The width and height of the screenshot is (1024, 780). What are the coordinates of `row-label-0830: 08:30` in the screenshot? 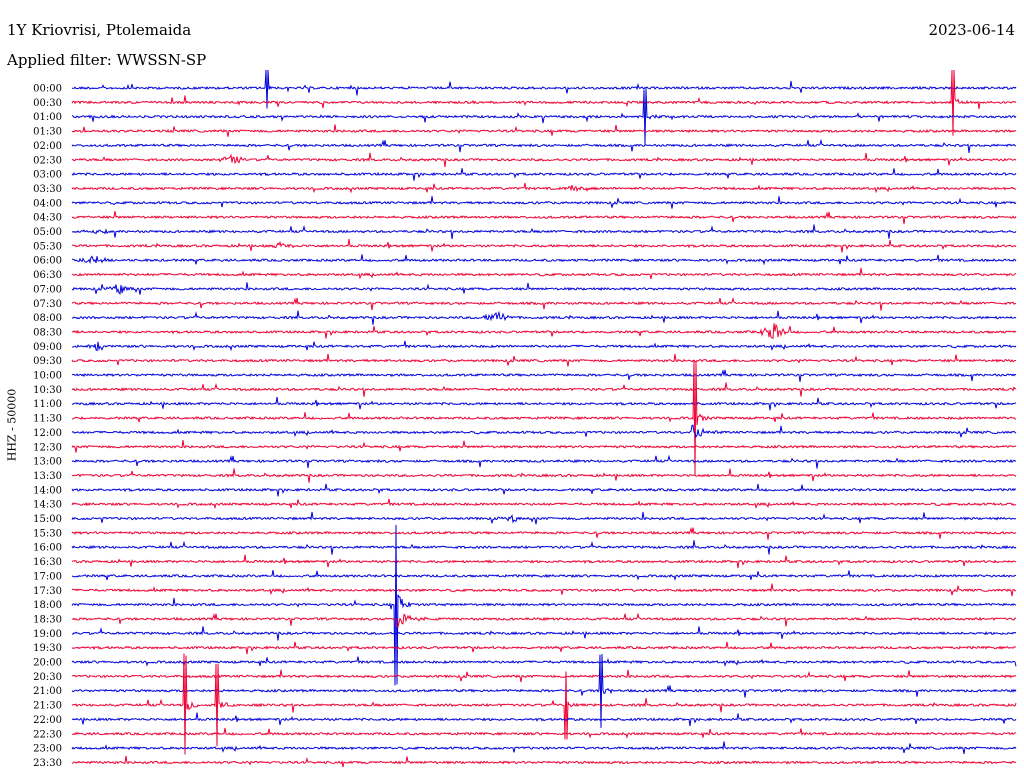 It's located at (47, 332).